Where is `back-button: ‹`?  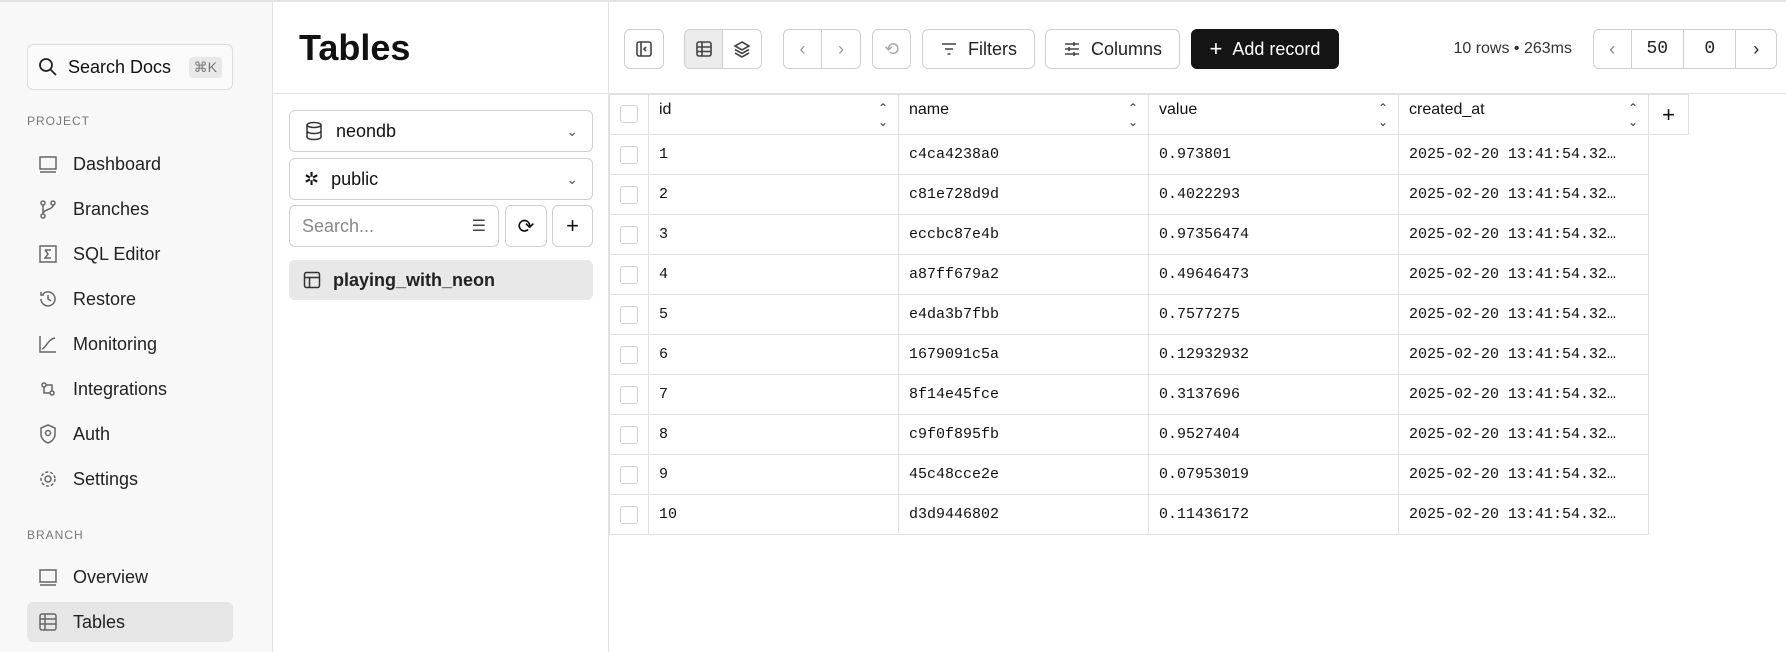 back-button: ‹ is located at coordinates (803, 49).